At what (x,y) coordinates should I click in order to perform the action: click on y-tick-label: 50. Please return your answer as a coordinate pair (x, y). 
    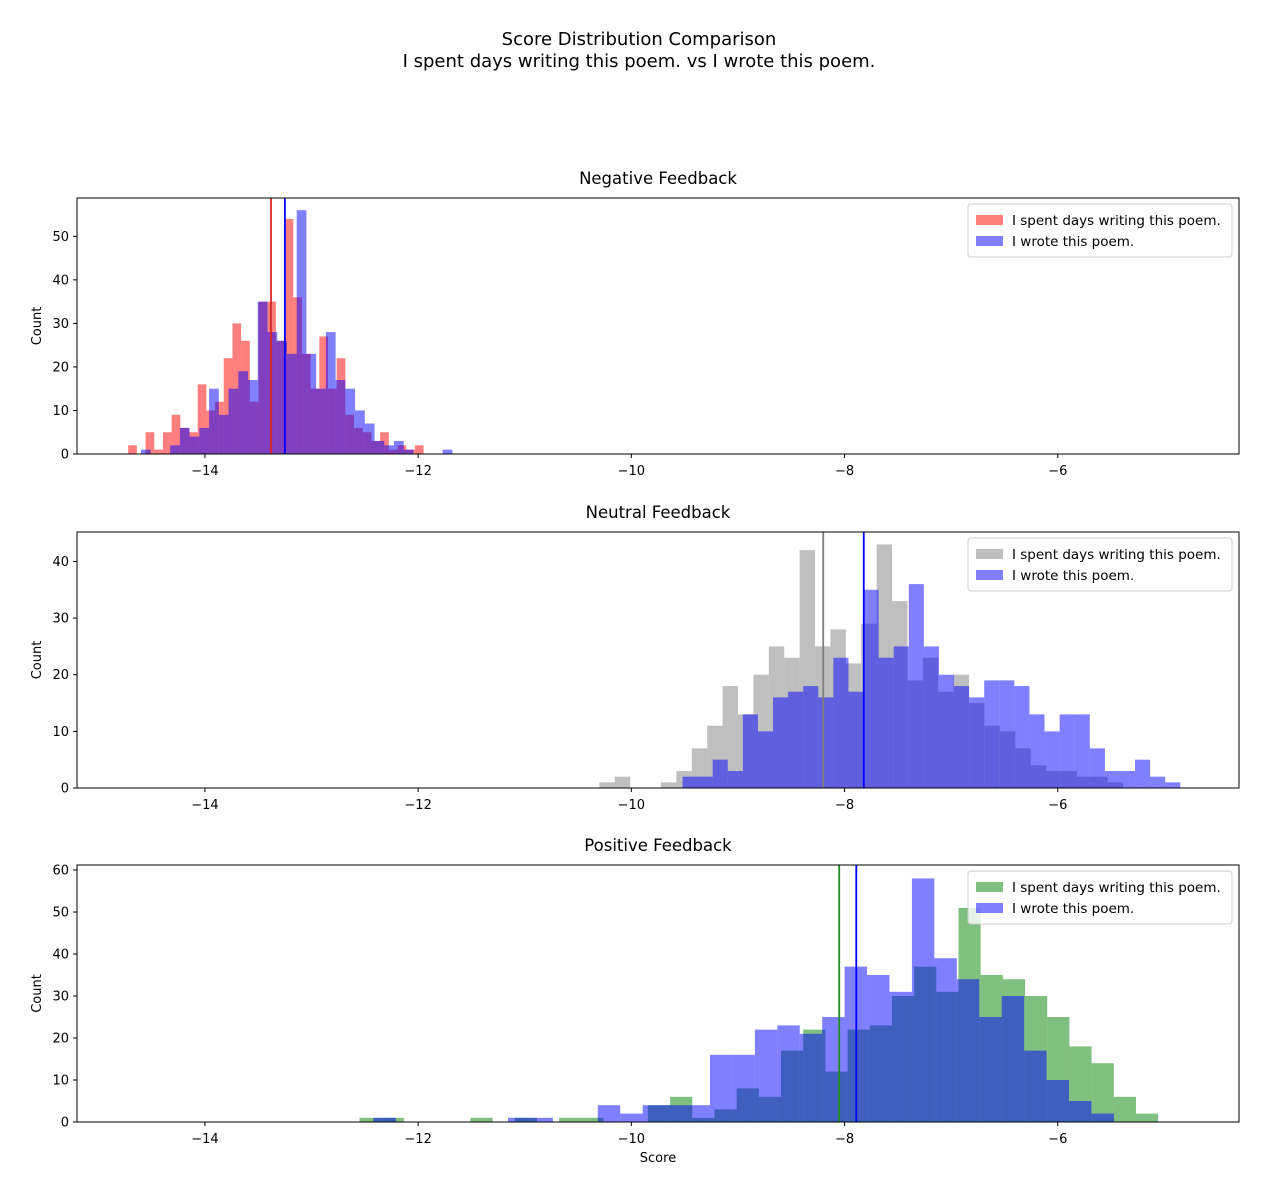
    Looking at the image, I should click on (60, 913).